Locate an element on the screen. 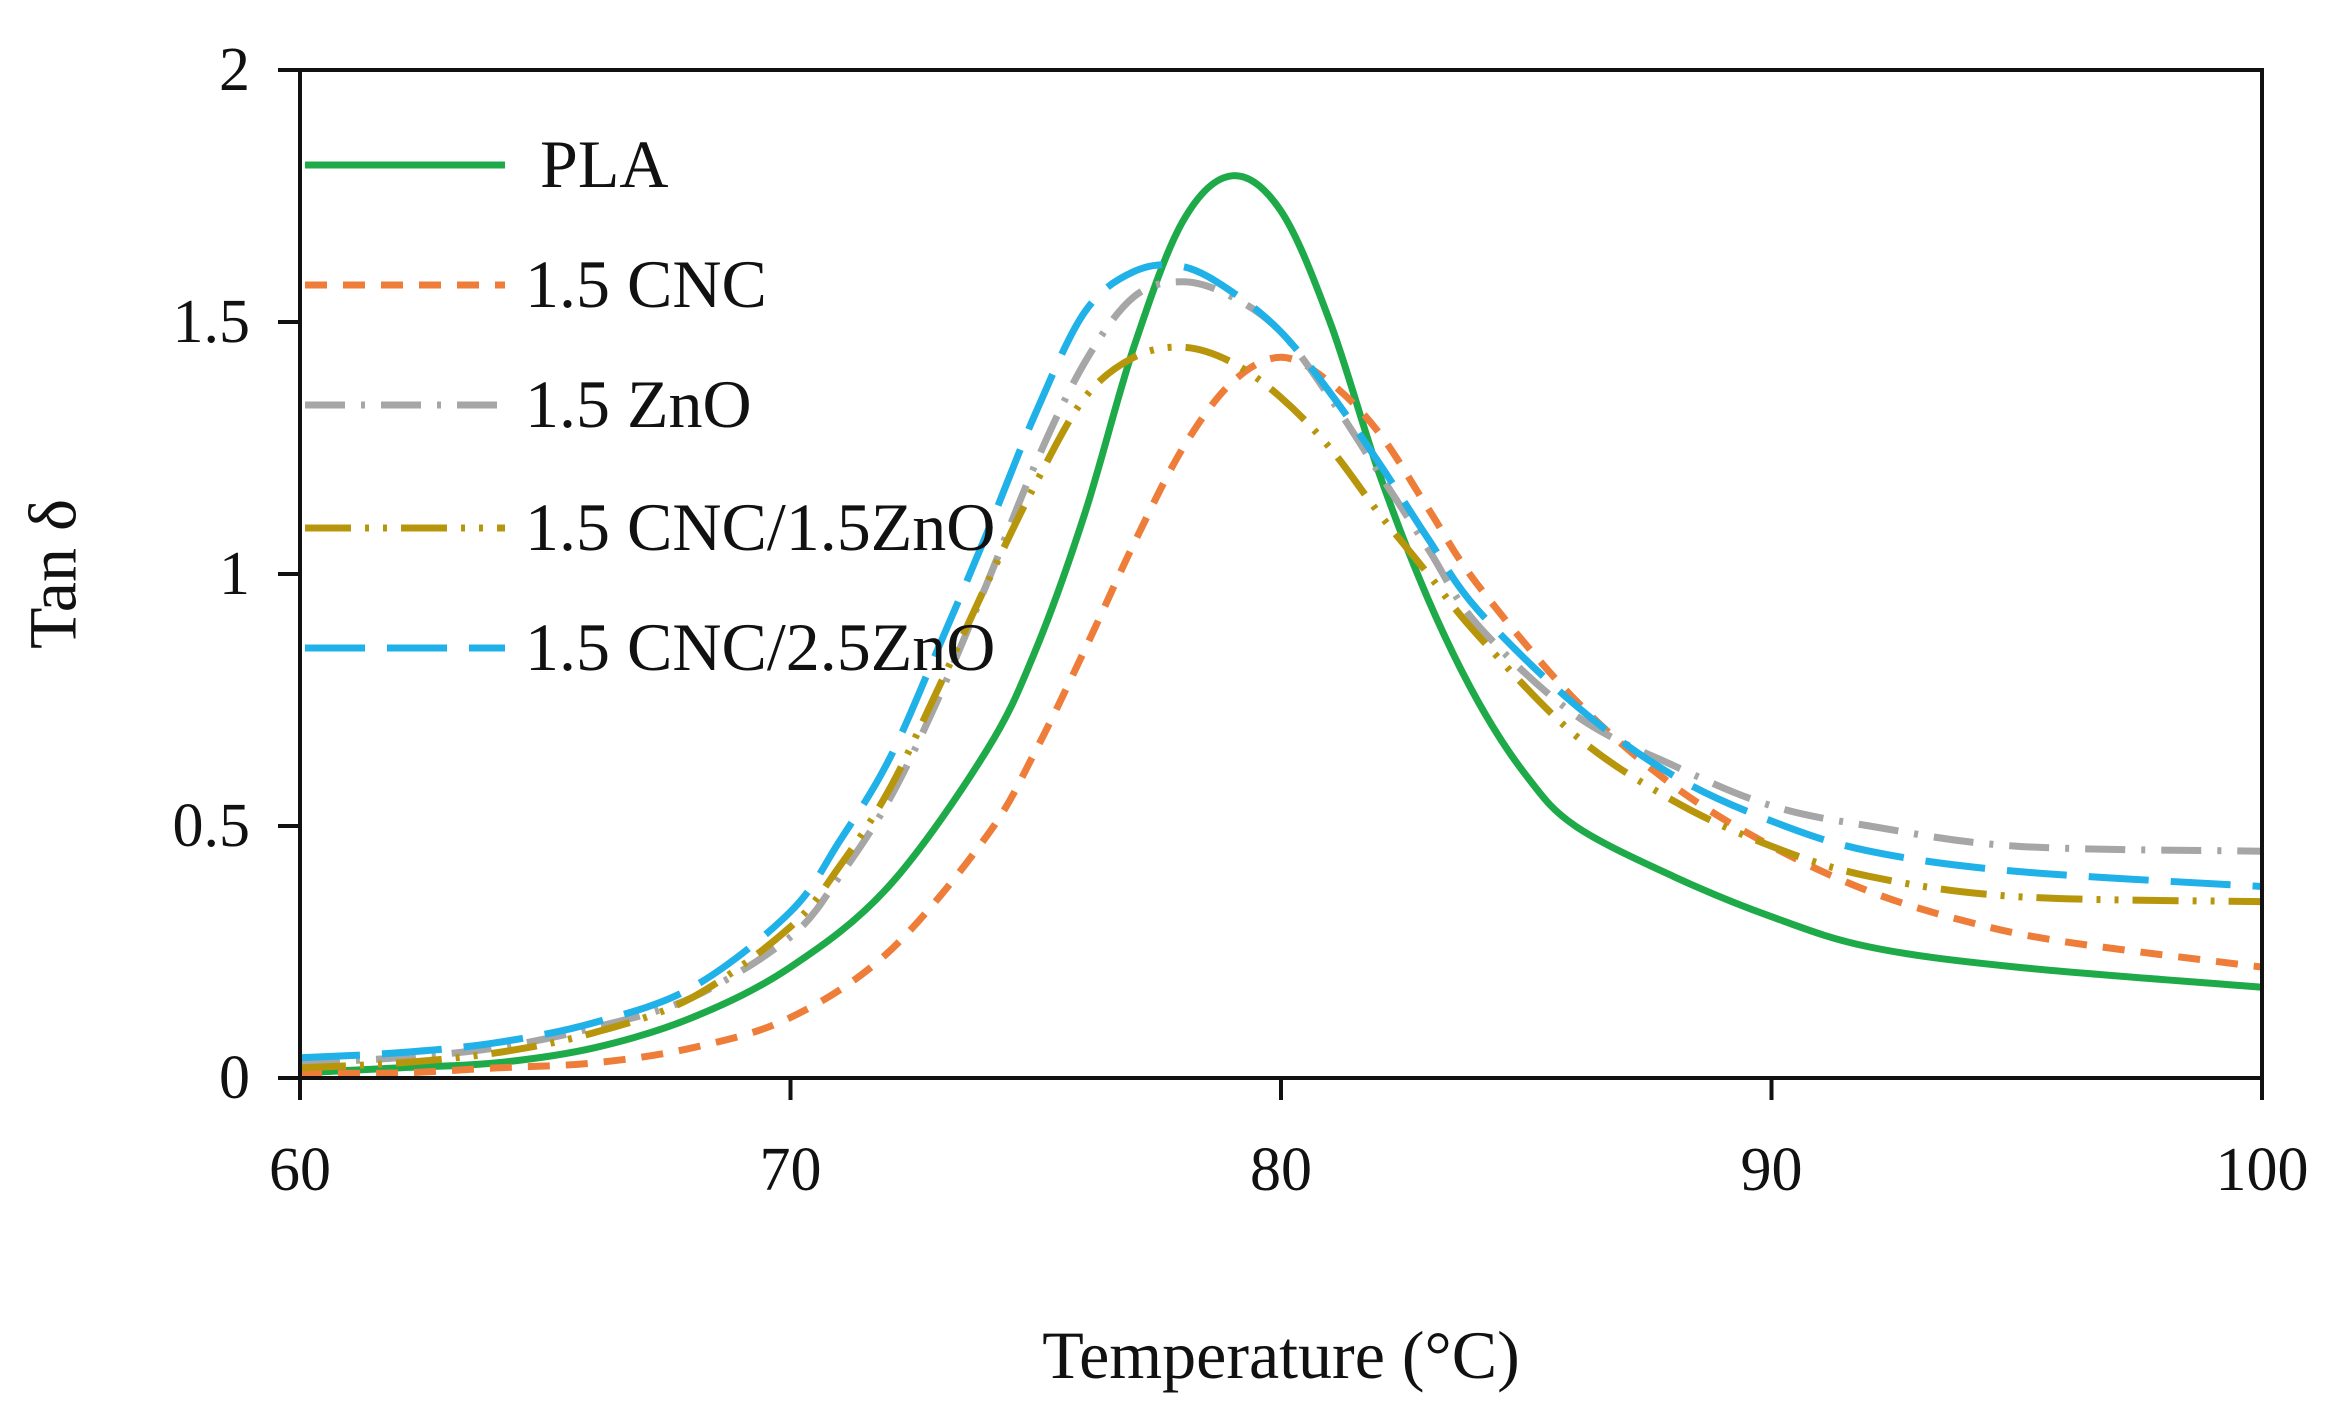 This screenshot has height=1424, width=2330. y-tick-label: 0 is located at coordinates (234, 1078).